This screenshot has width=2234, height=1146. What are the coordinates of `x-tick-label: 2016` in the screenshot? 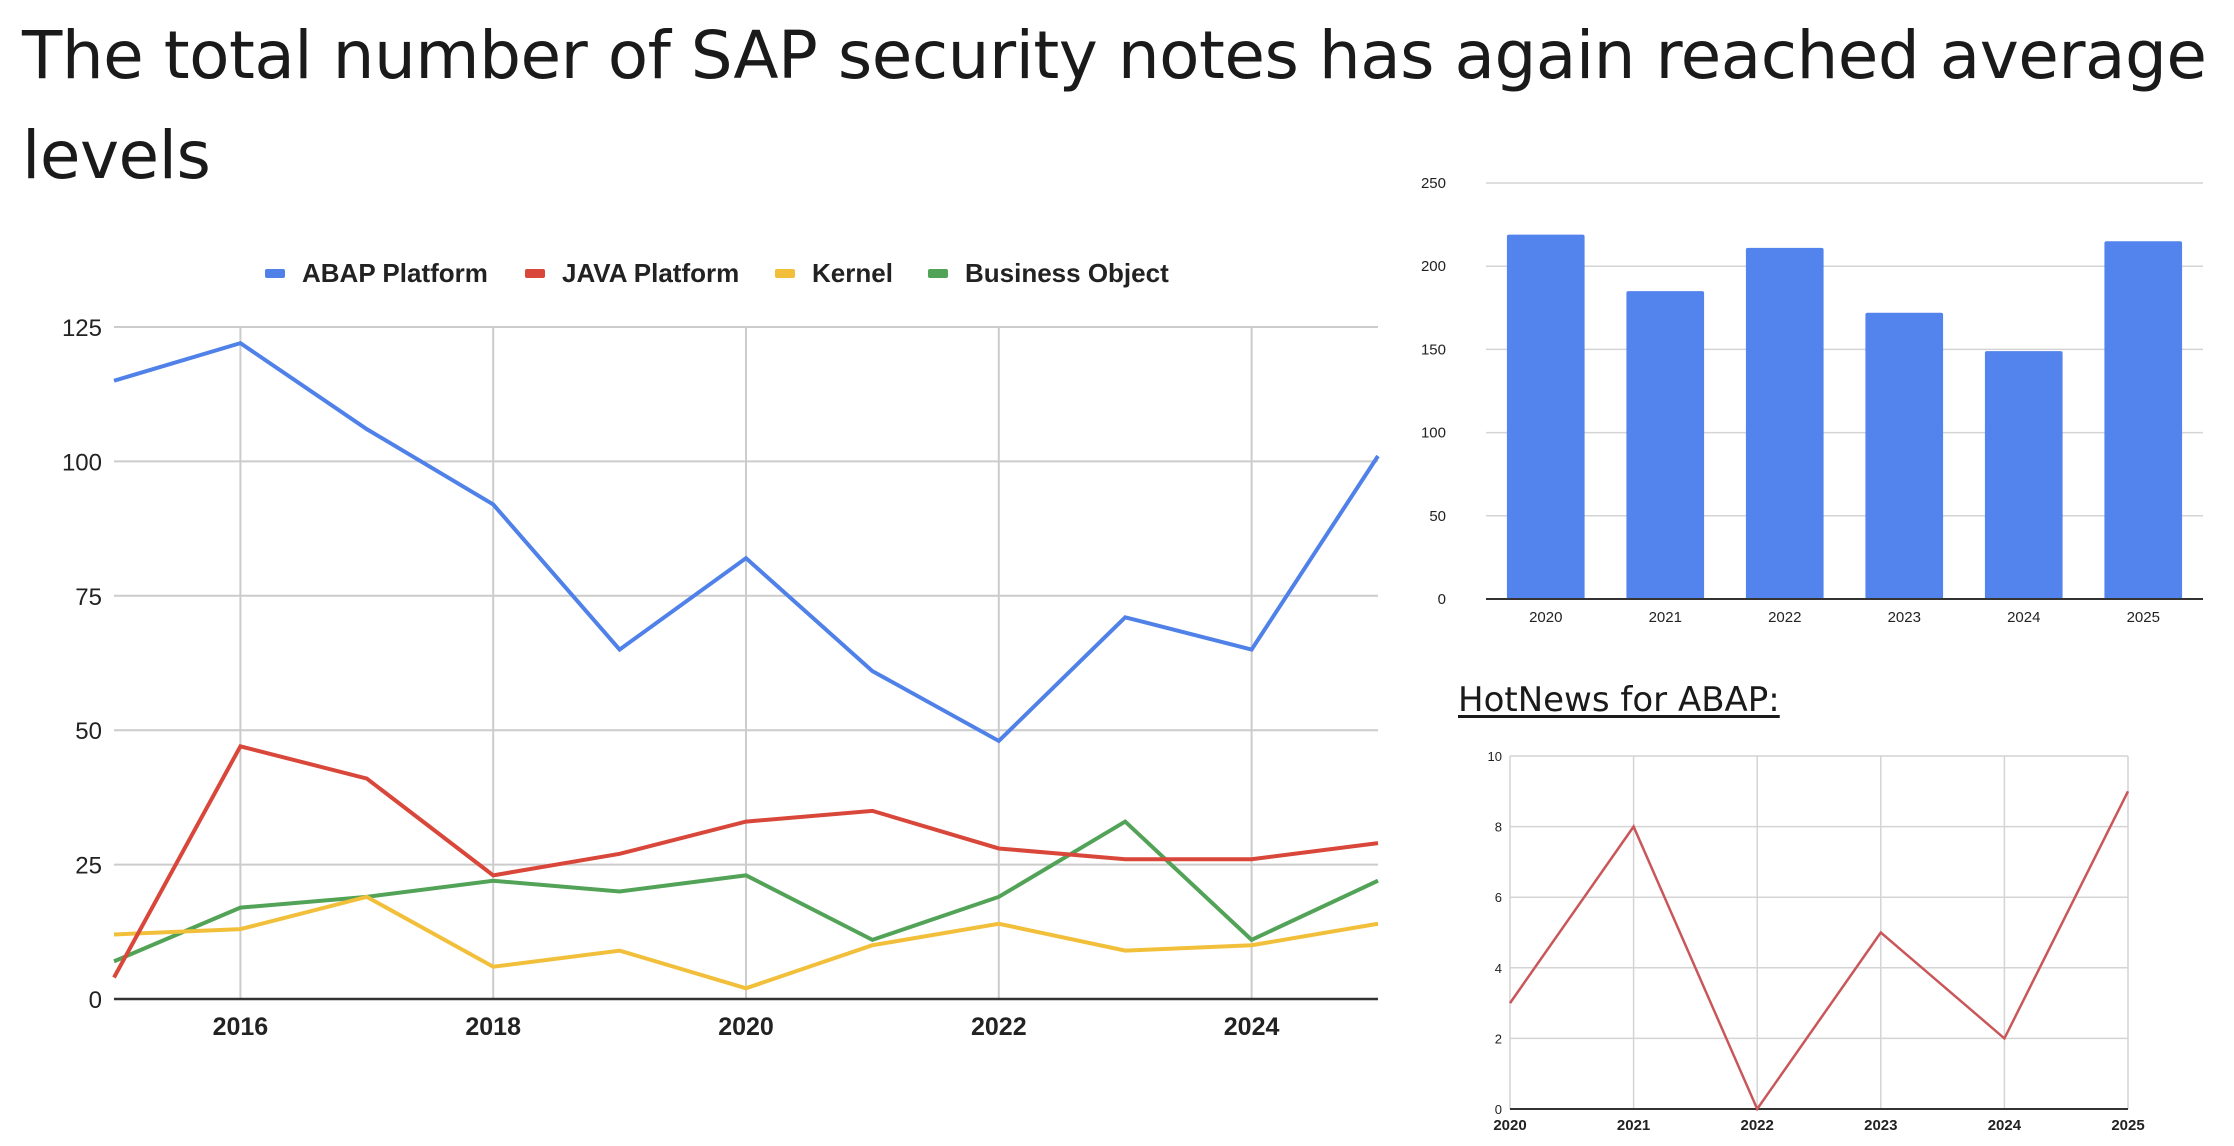 It's located at (241, 1027).